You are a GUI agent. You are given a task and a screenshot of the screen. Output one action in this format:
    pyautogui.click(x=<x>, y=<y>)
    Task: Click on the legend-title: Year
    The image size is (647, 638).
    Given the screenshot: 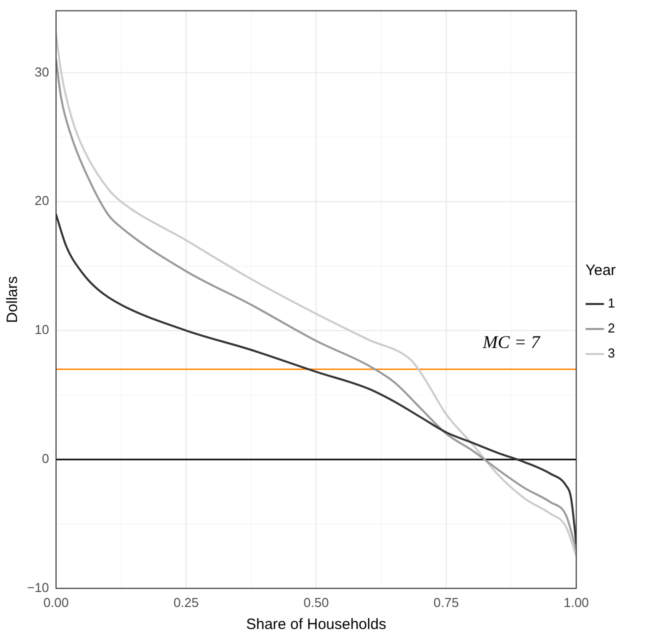 What is the action you would take?
    pyautogui.click(x=600, y=271)
    